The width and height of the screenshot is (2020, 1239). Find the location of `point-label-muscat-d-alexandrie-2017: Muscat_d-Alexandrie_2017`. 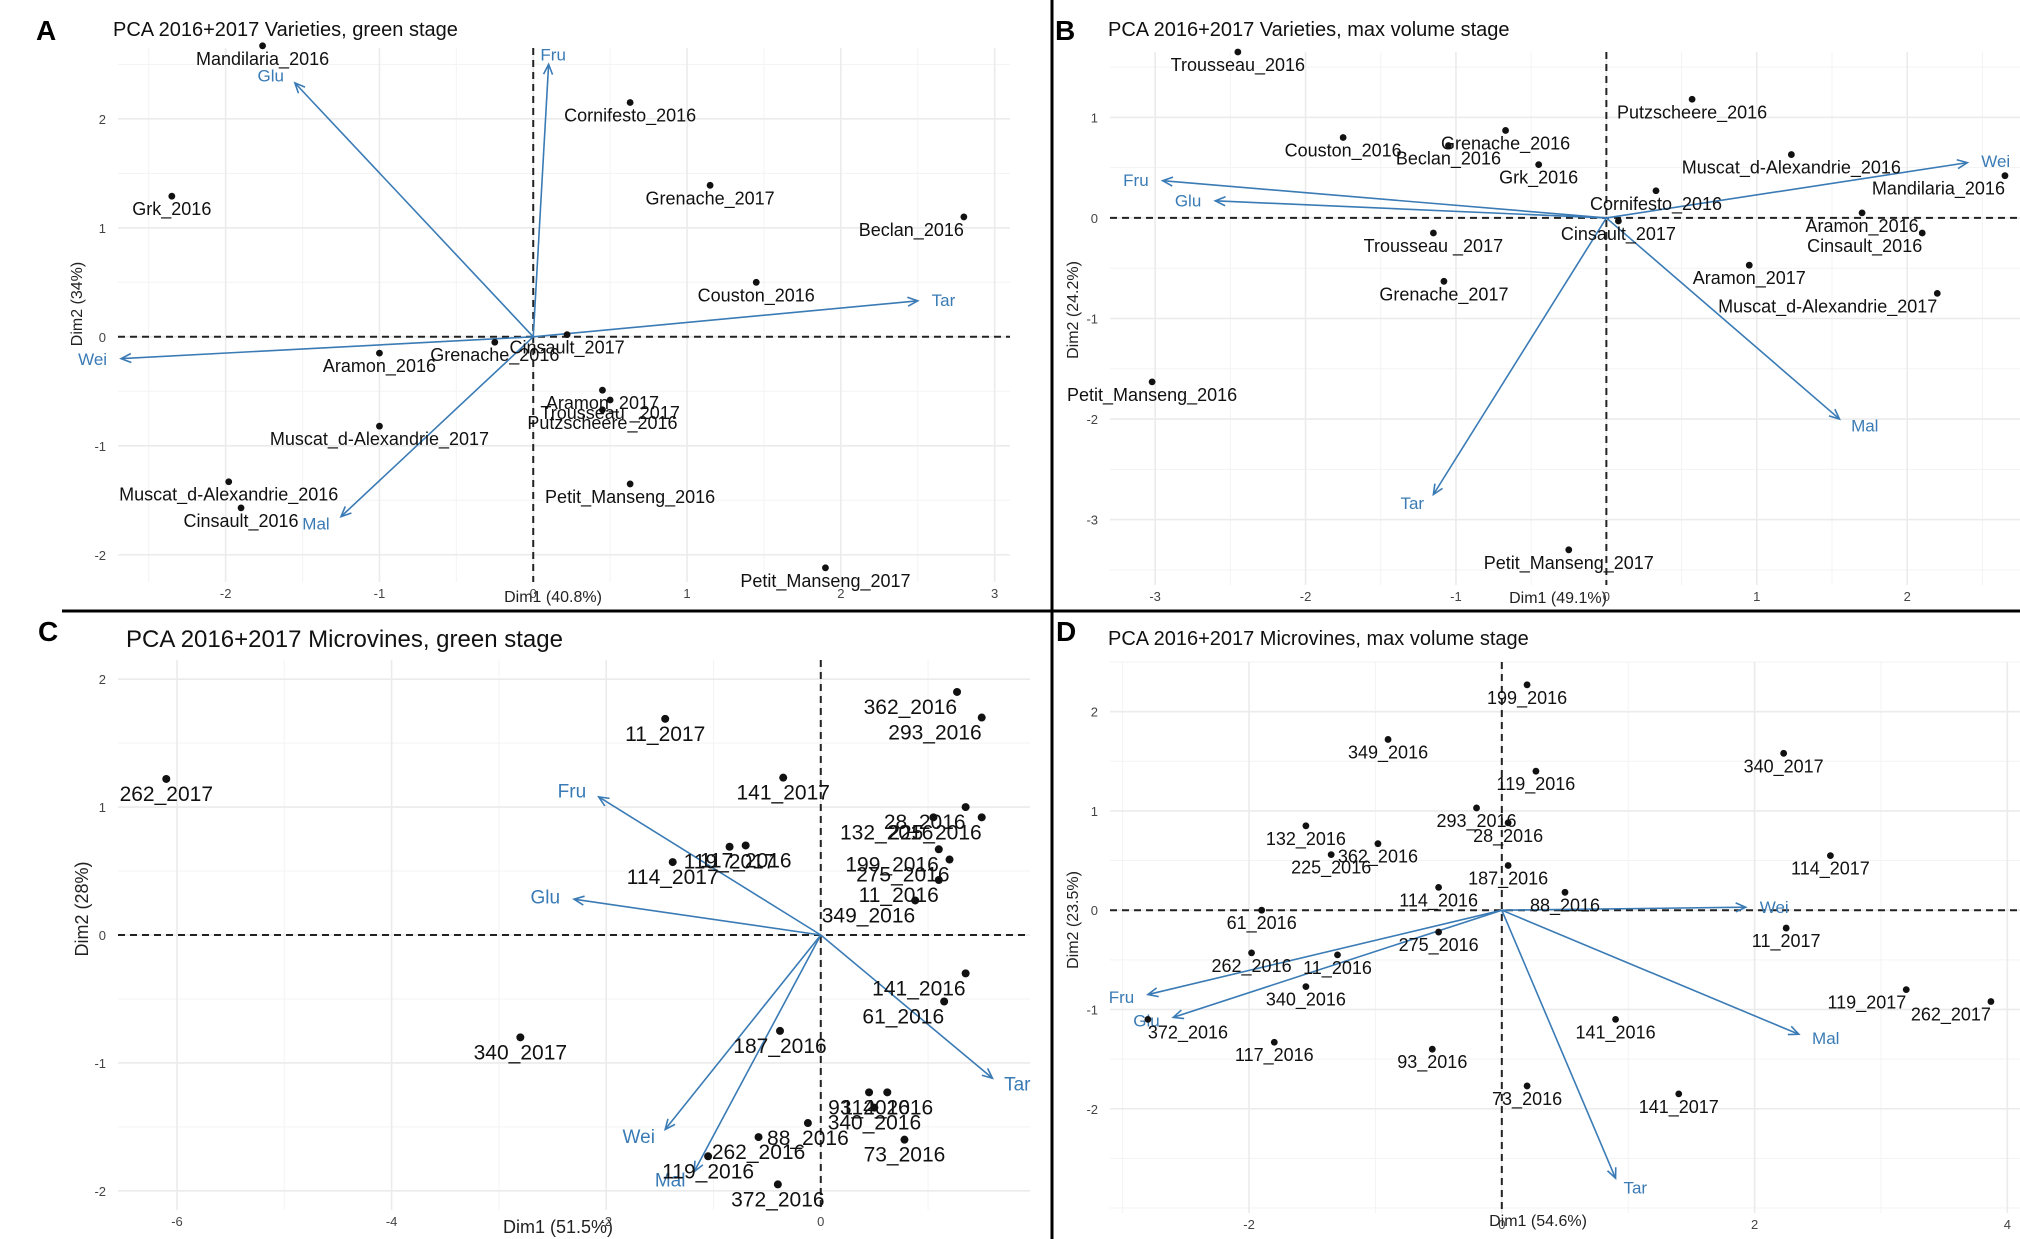

point-label-muscat-d-alexandrie-2017: Muscat_d-Alexandrie_2017 is located at coordinates (1827, 306).